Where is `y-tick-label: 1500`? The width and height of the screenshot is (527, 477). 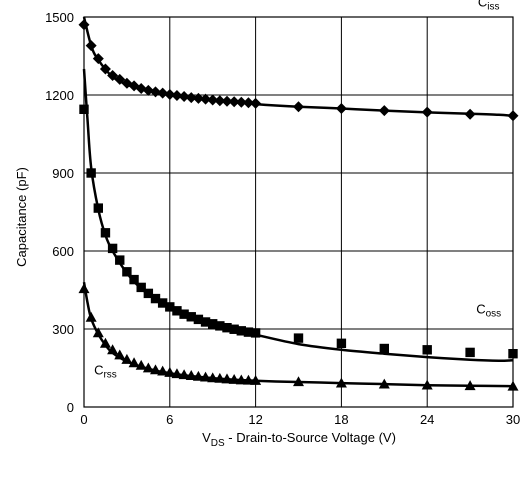 y-tick-label: 1500 is located at coordinates (59, 17).